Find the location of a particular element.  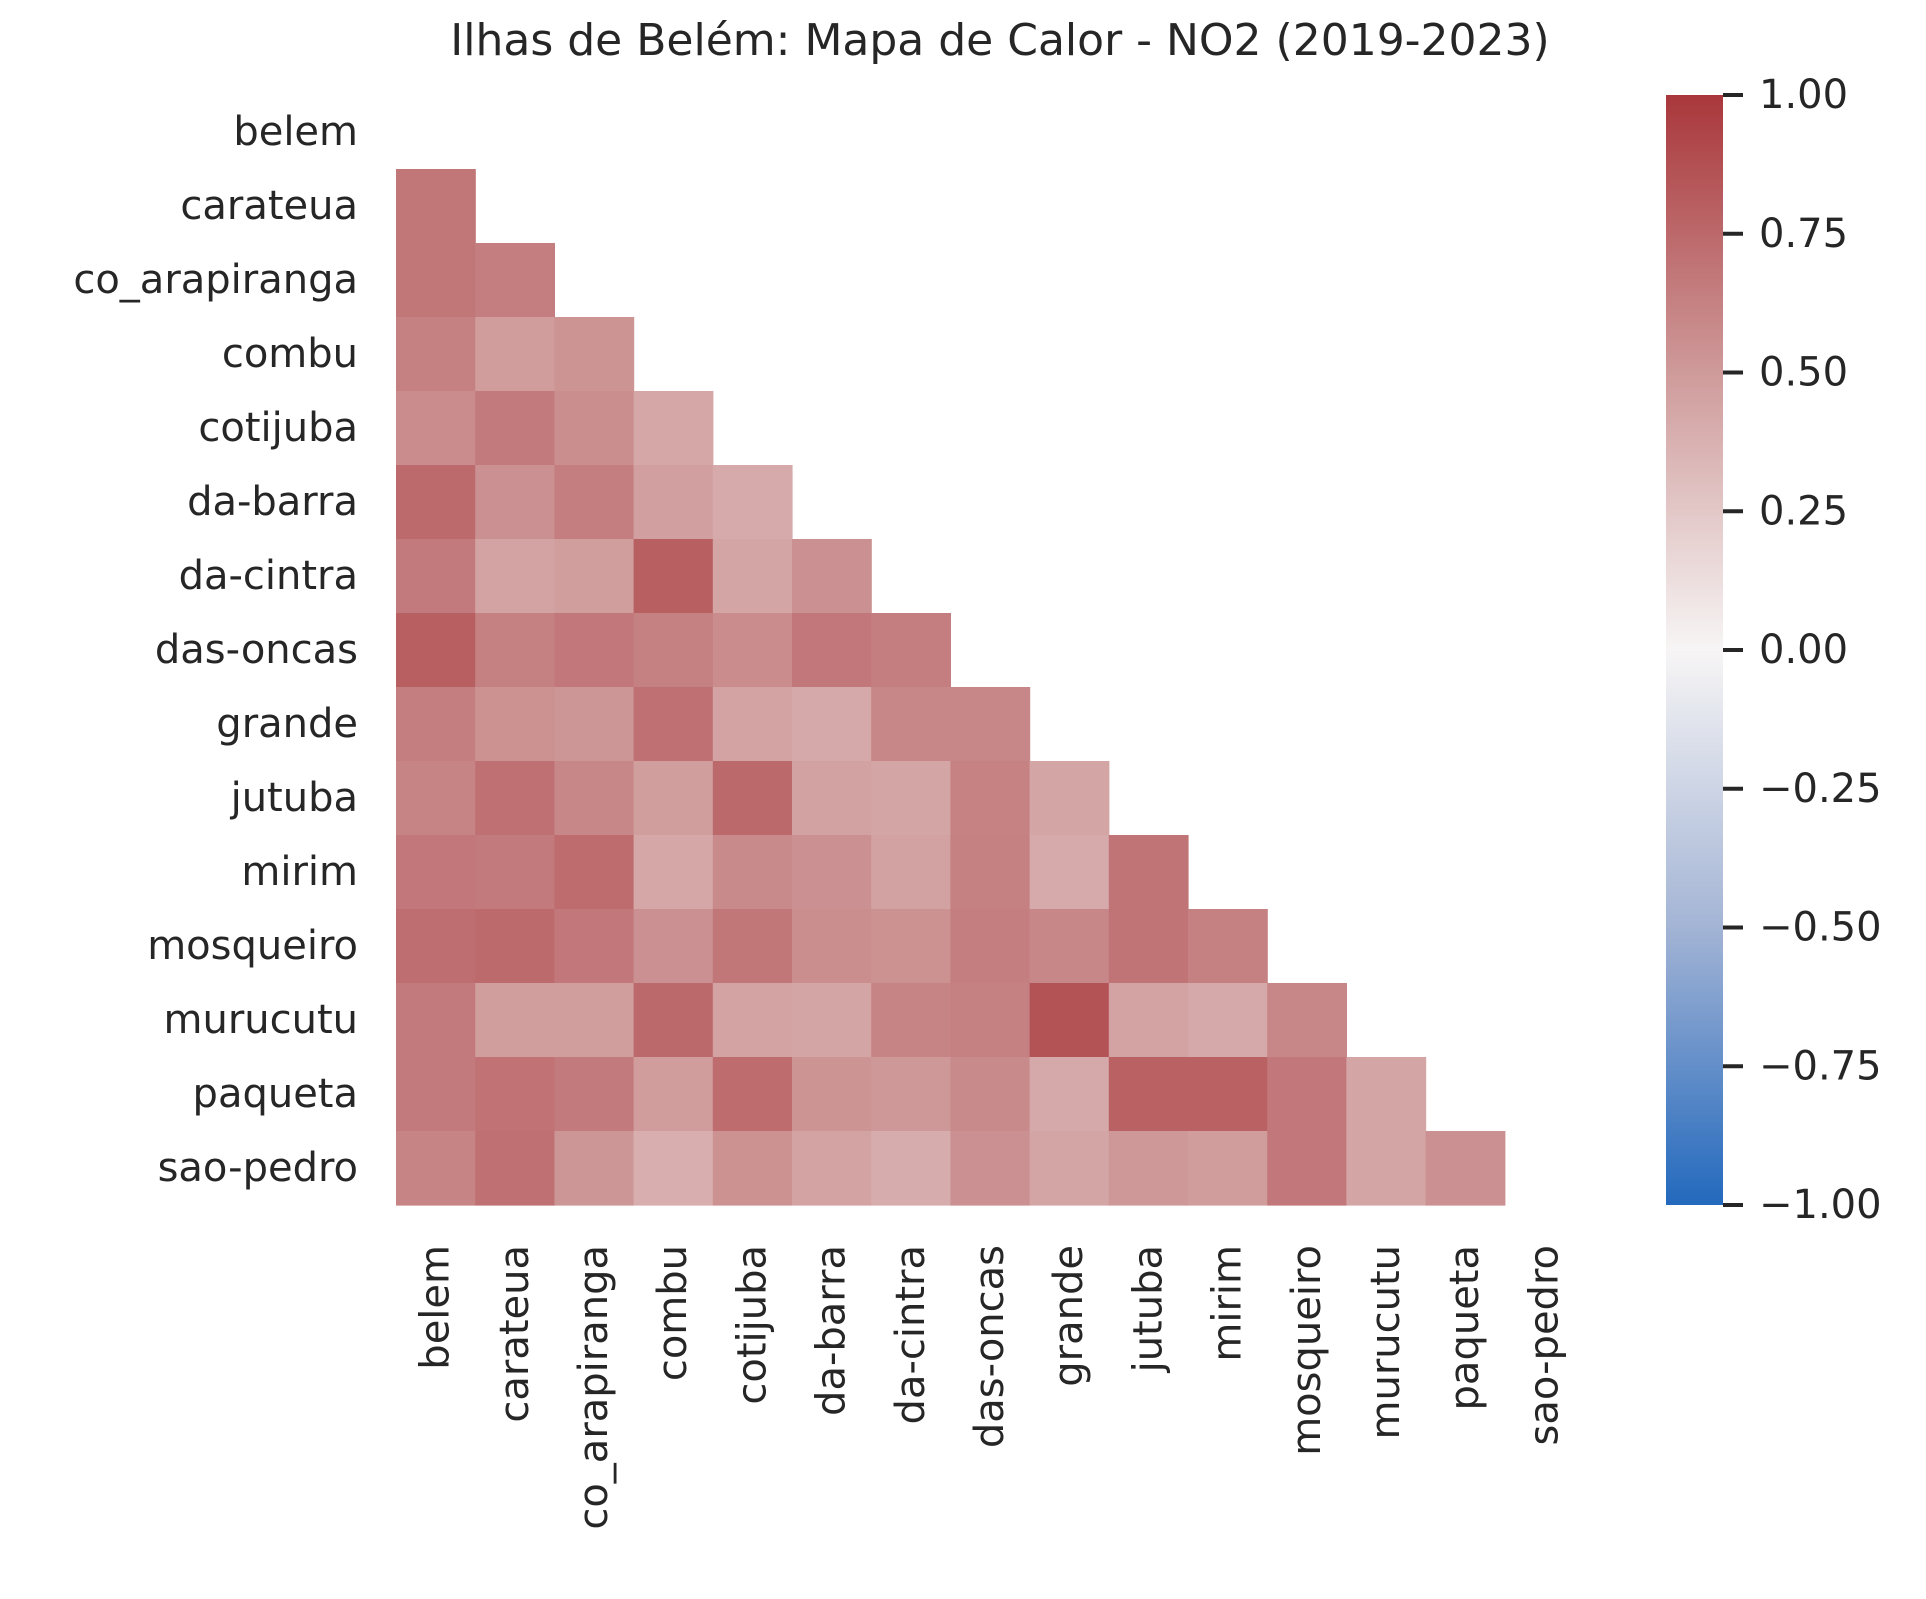

colorbar-tick-label: 0.75 is located at coordinates (1803, 234).